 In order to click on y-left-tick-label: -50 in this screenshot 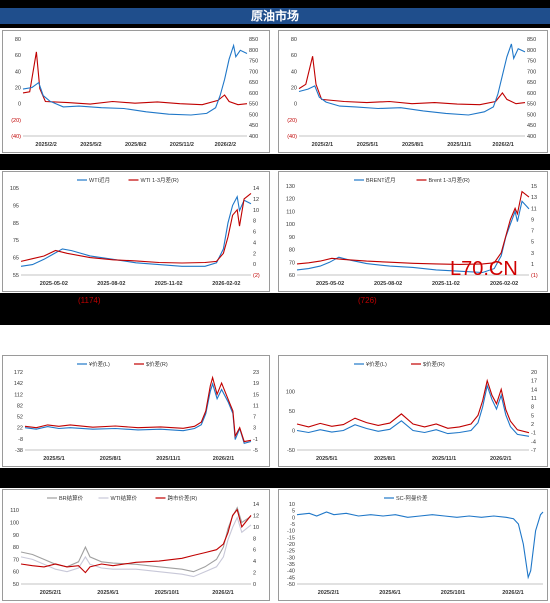, I will do `click(291, 585)`.